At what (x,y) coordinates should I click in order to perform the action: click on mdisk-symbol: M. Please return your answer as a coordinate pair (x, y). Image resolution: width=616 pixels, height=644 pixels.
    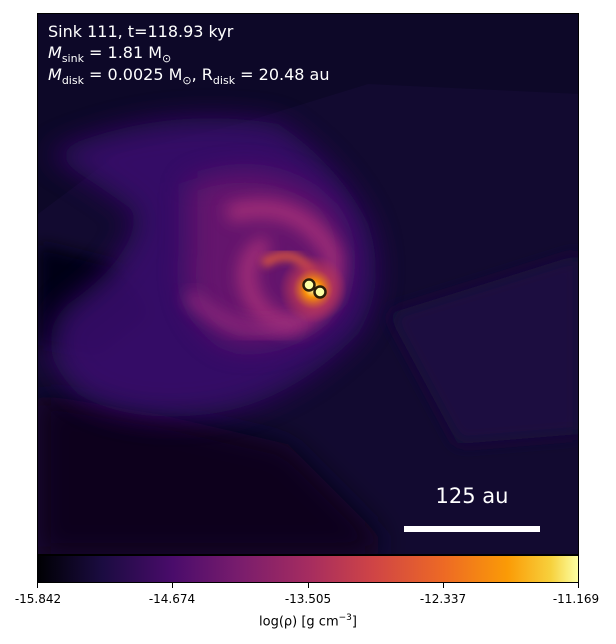
    Looking at the image, I should click on (55, 74).